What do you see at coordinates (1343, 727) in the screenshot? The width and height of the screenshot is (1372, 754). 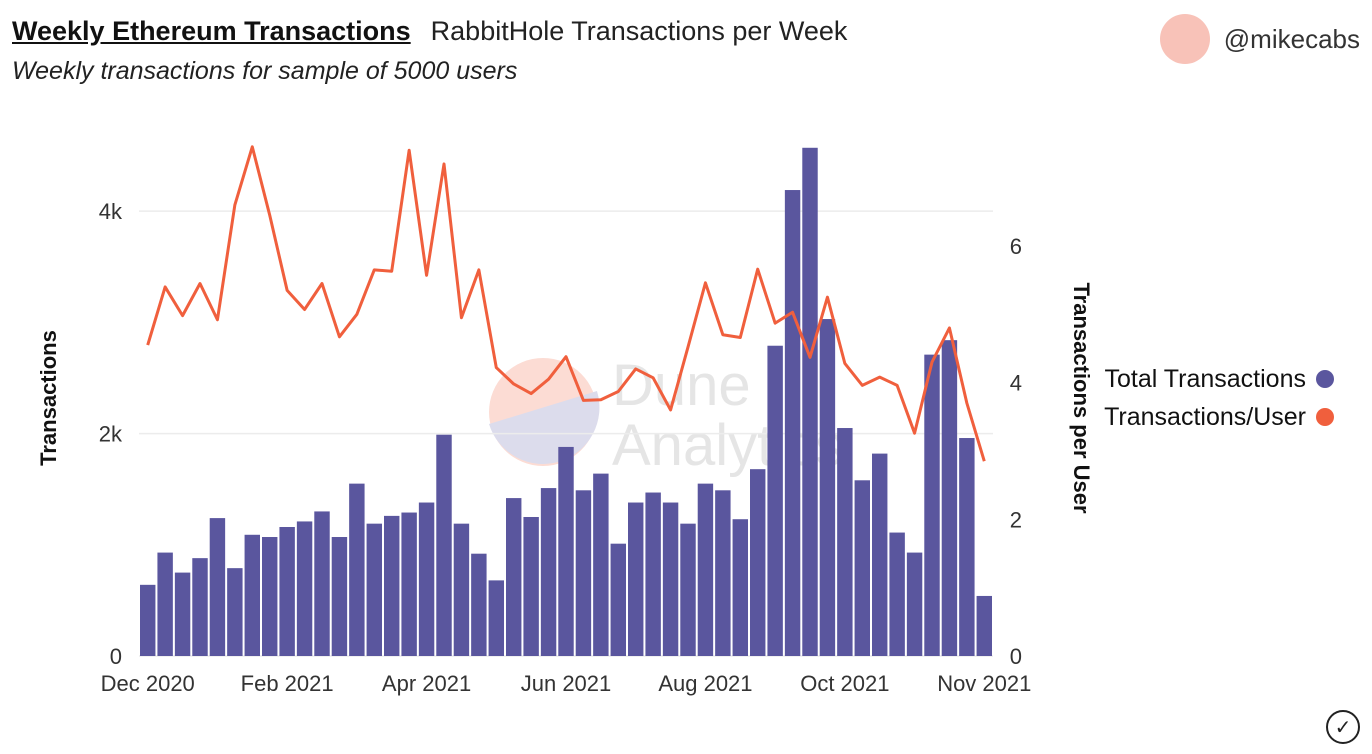 I see `check-circle-icon: ✓` at bounding box center [1343, 727].